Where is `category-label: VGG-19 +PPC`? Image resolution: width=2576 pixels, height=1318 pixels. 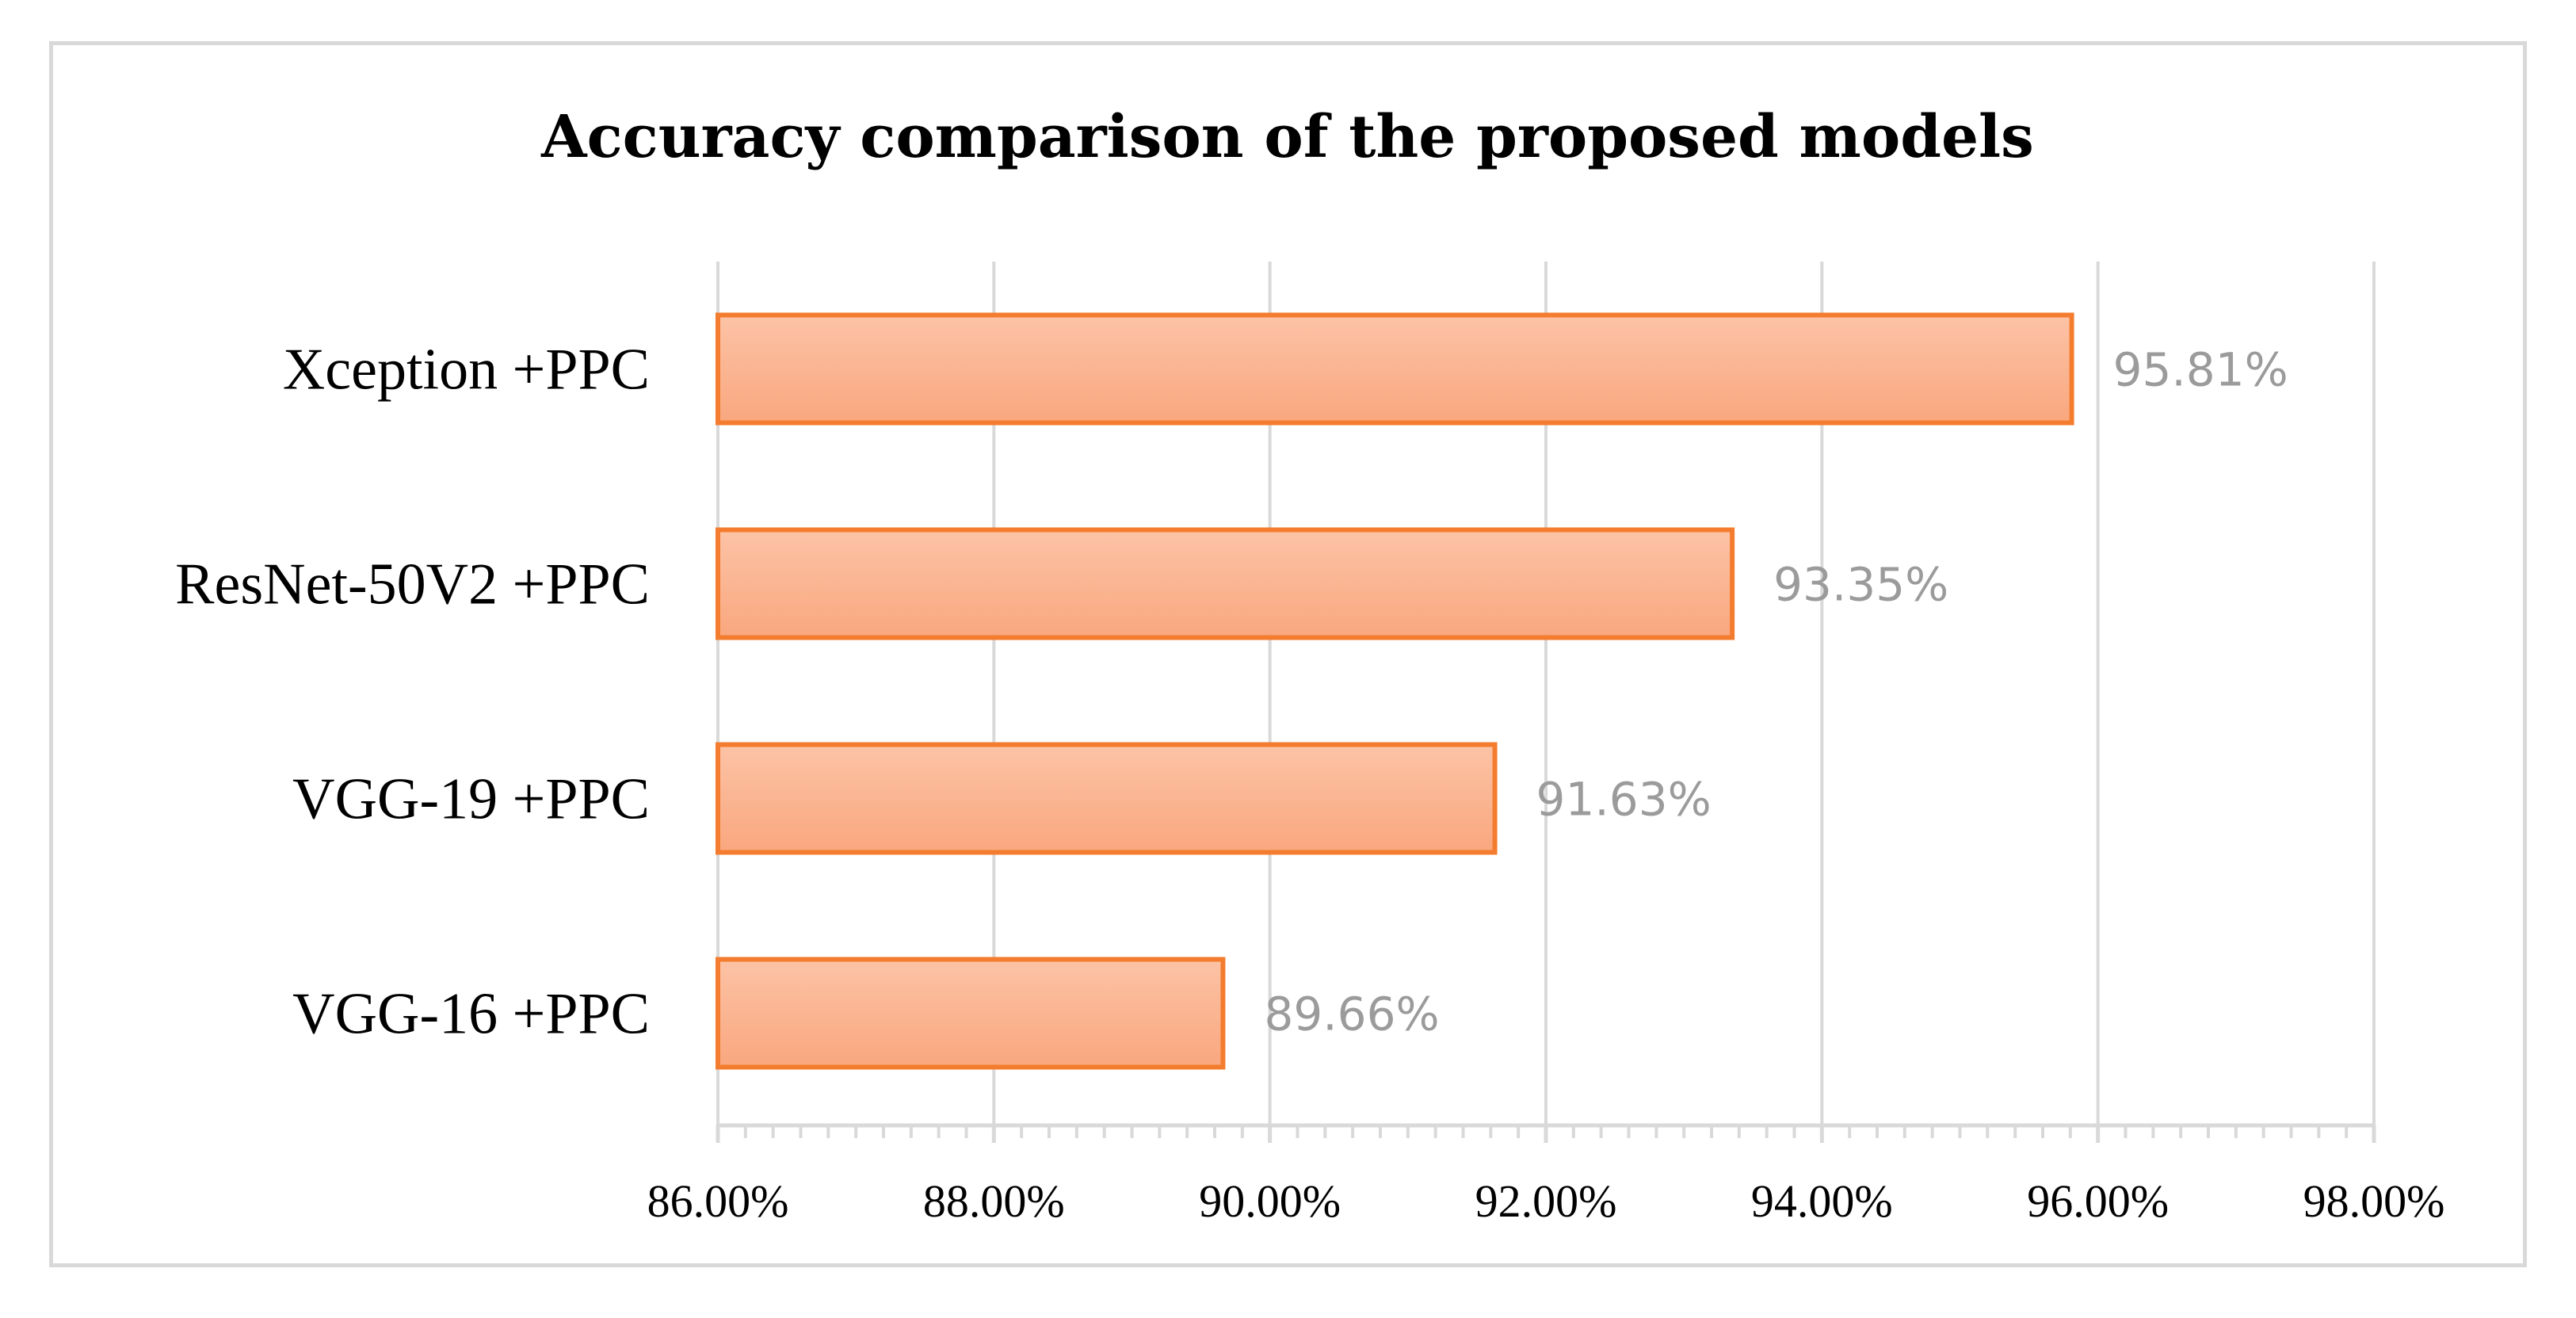
category-label: VGG-19 +PPC is located at coordinates (471, 799).